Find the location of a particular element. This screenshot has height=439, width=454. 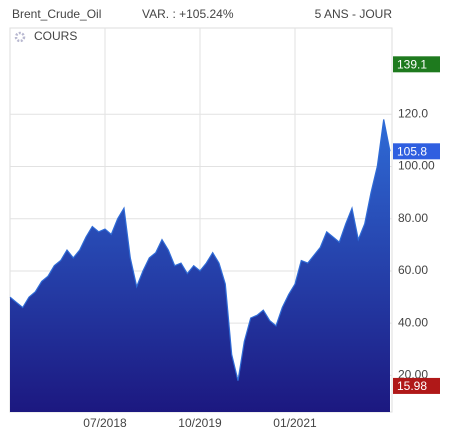

chart-title: Brent_Crude_Oil is located at coordinates (56, 14).